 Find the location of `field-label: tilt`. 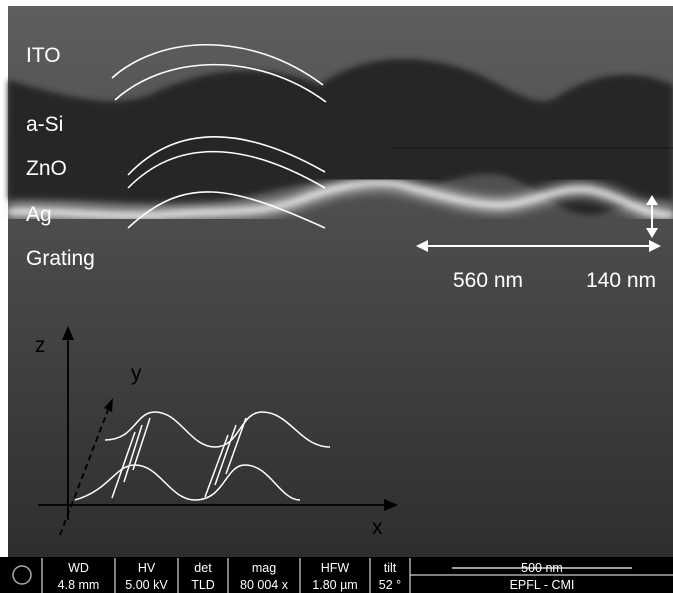

field-label: tilt is located at coordinates (390, 568).